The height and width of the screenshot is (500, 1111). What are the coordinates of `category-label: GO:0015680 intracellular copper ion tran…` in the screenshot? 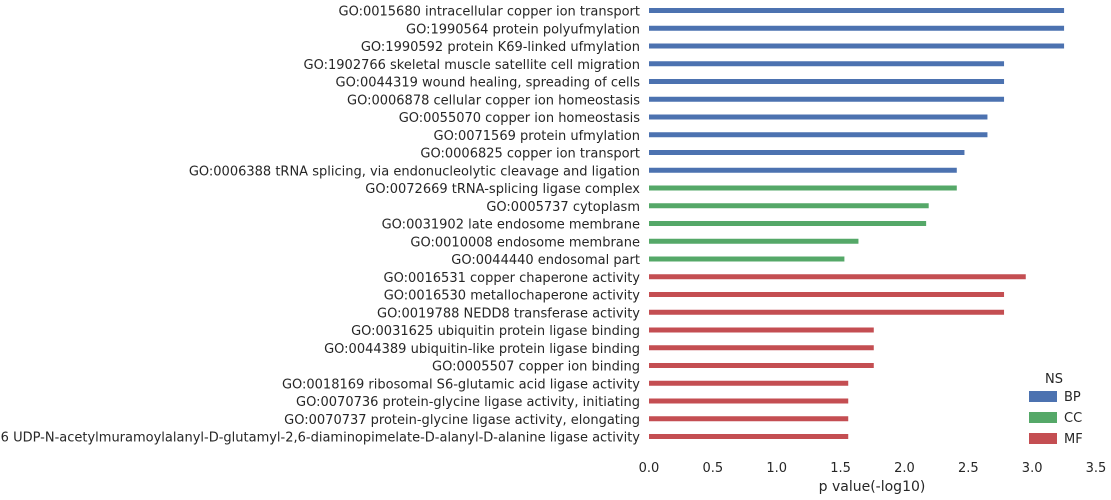 It's located at (490, 12).